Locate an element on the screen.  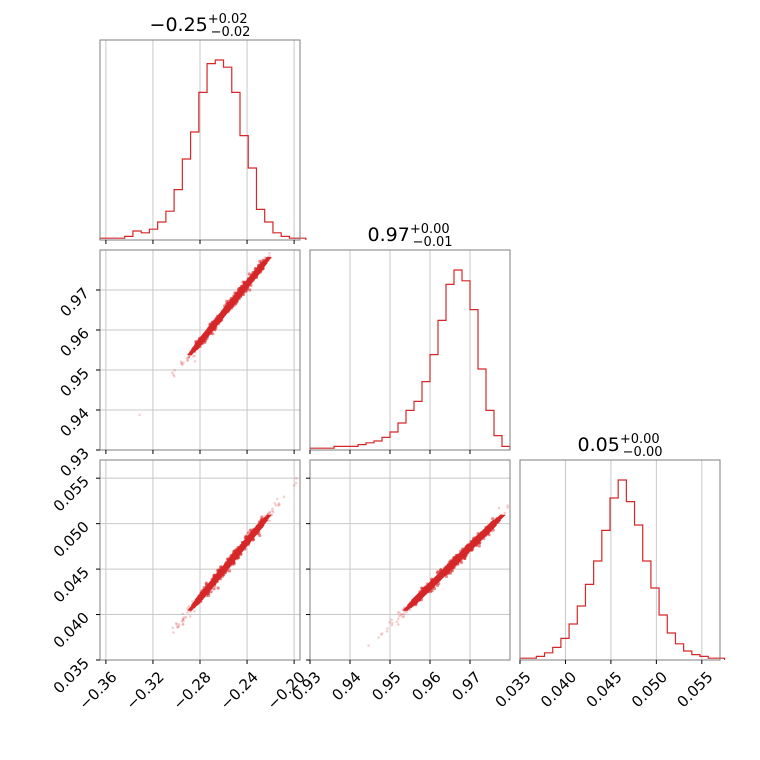
x-tick-label-2-3: 0.050 is located at coordinates (649, 689).